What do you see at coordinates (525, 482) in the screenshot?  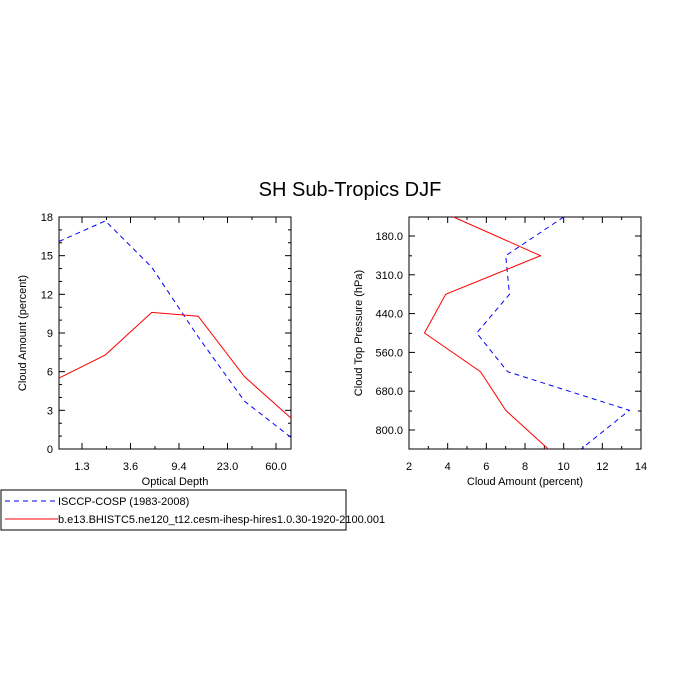 I see `x-axis-label: Cloud Amount (percent)` at bounding box center [525, 482].